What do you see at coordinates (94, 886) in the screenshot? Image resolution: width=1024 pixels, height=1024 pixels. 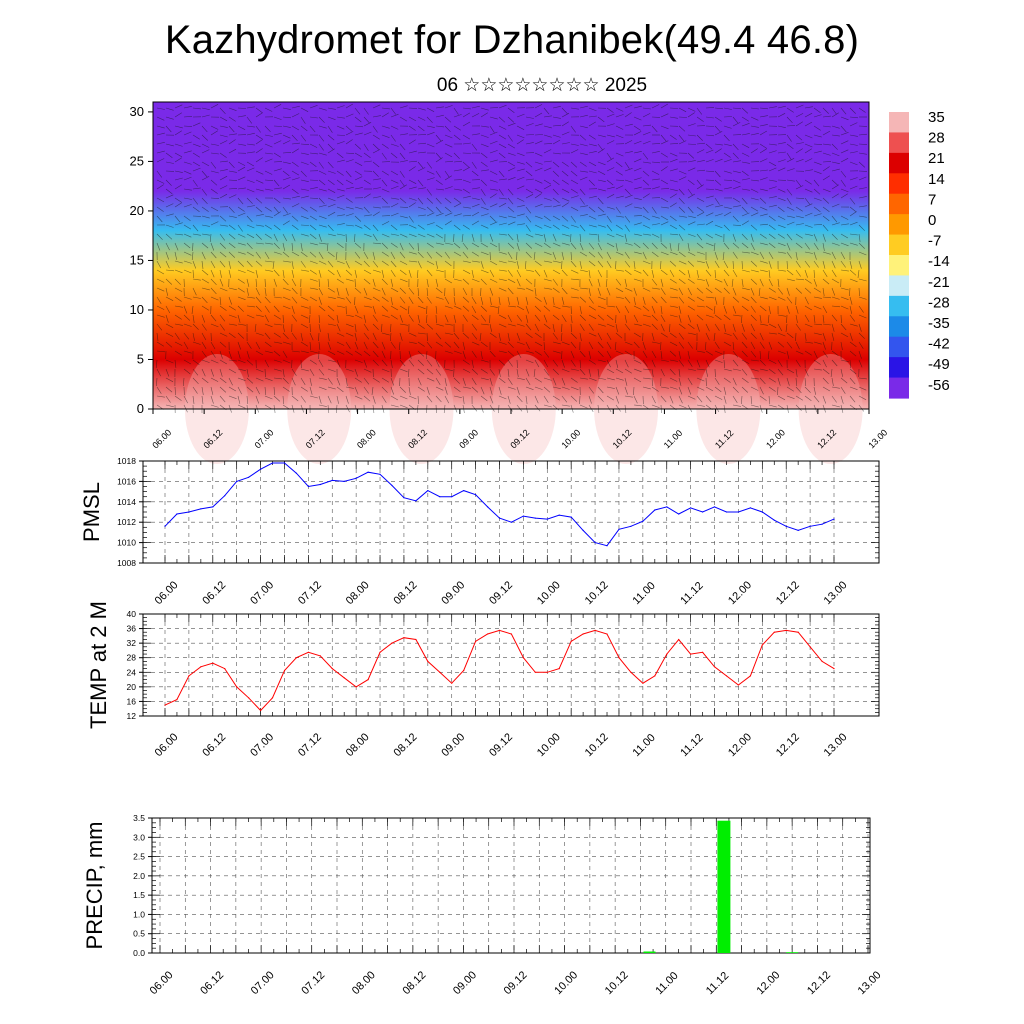 I see `panel-ylabel: PRECIP, mm` at bounding box center [94, 886].